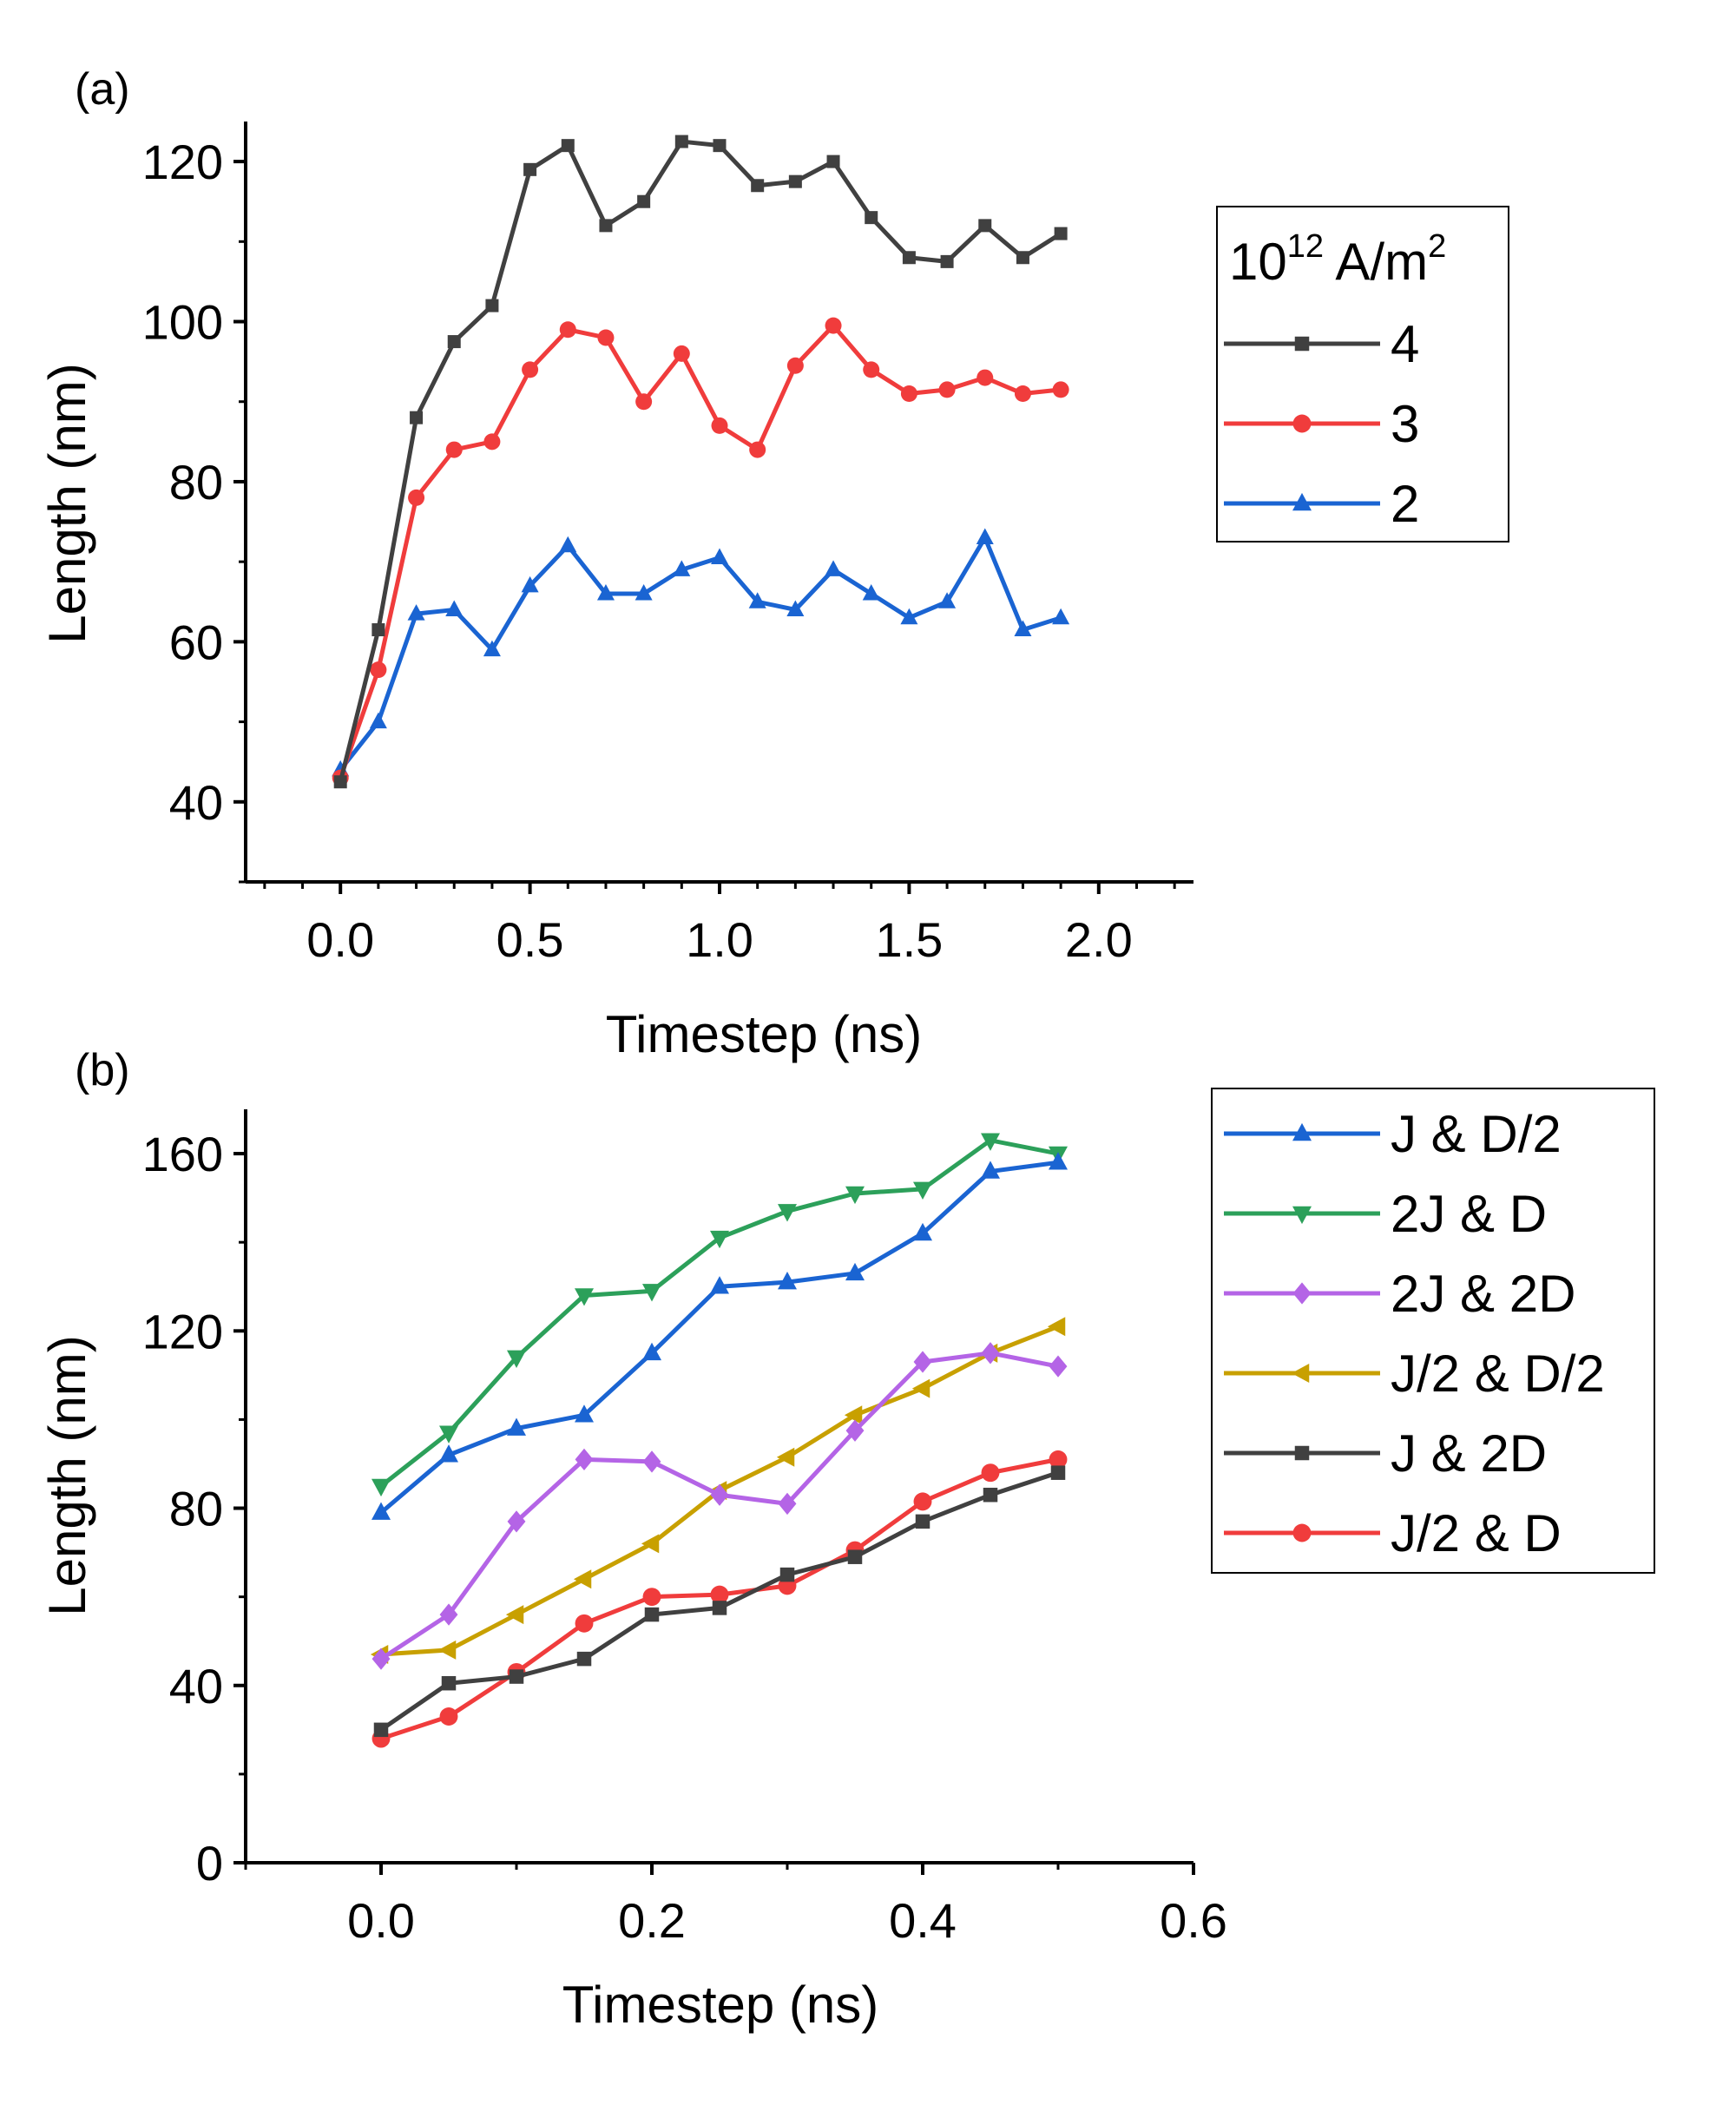  Describe the element at coordinates (1258, 262) in the screenshot. I see `legend-title-base: 10` at that location.